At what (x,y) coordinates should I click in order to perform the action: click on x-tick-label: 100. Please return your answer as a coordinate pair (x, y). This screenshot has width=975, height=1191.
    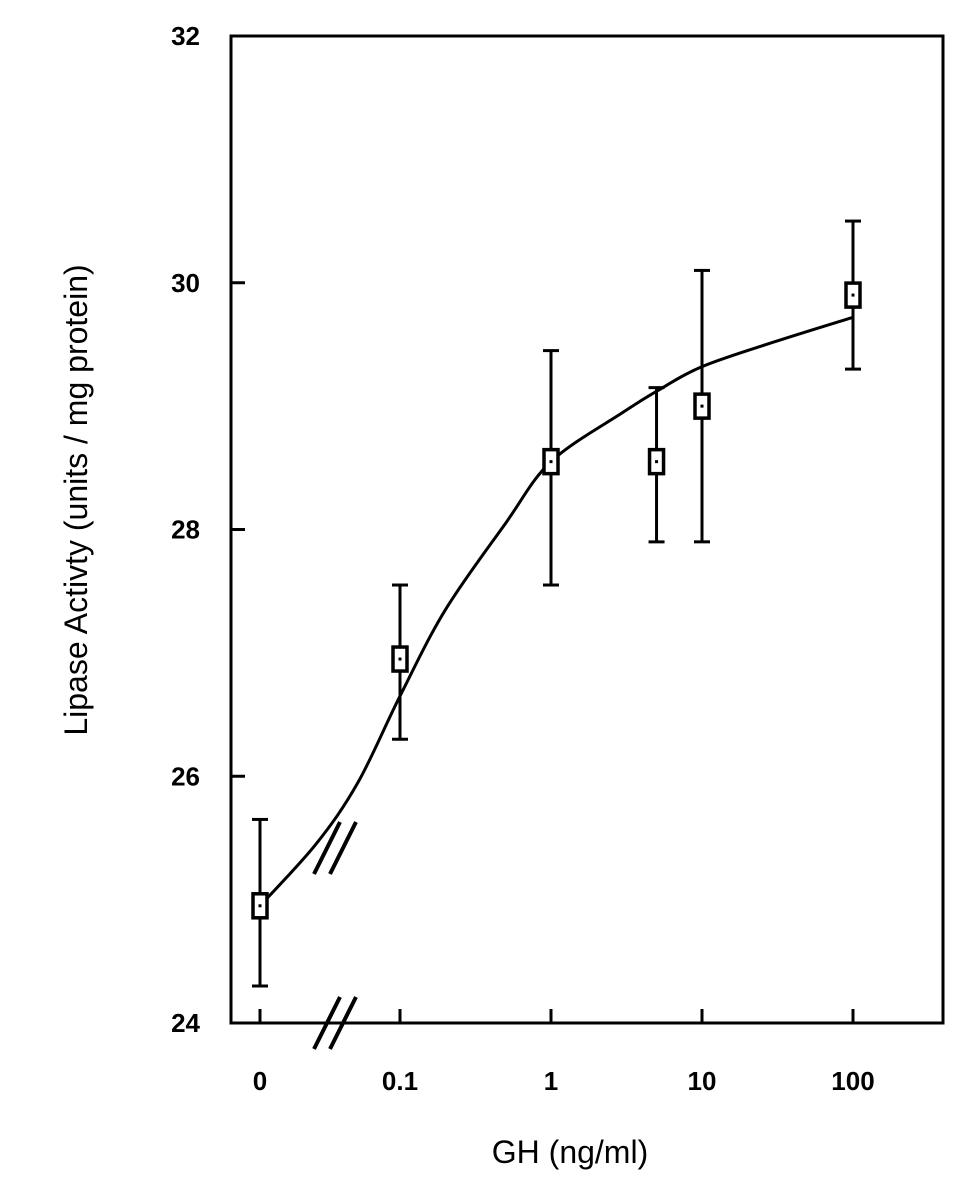
    Looking at the image, I should click on (852, 1081).